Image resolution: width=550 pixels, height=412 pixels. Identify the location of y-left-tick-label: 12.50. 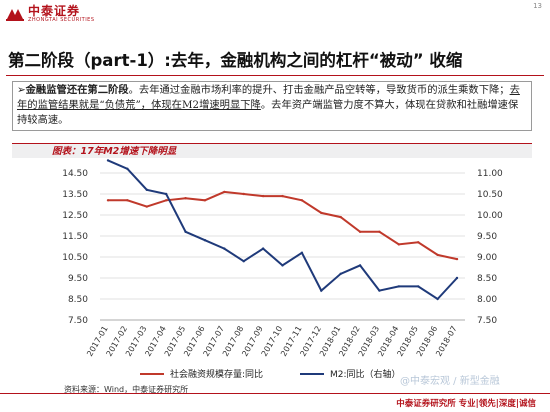
(75, 216).